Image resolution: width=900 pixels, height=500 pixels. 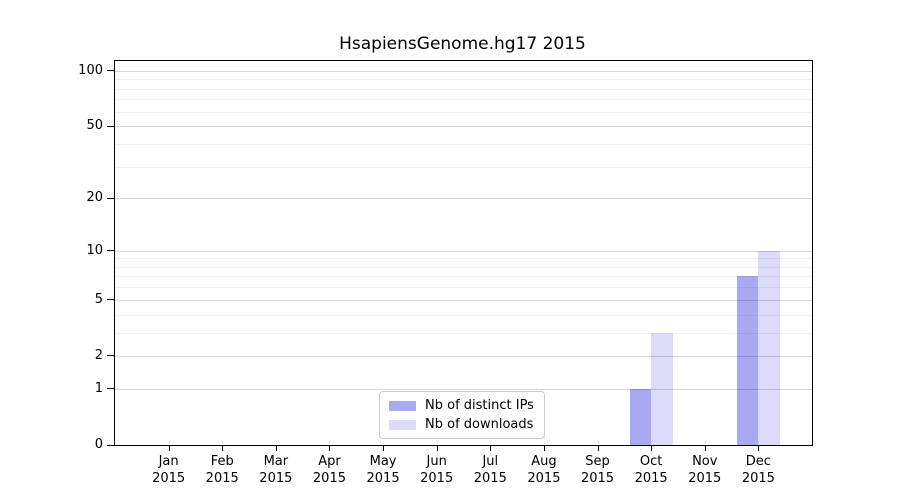 What do you see at coordinates (90, 70) in the screenshot?
I see `y-tick-label: 100` at bounding box center [90, 70].